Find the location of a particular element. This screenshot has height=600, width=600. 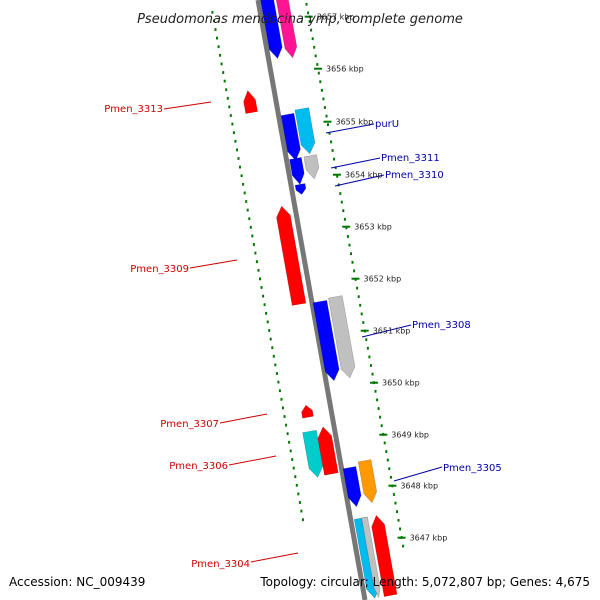

scale-label: 3647 kbp is located at coordinates (429, 538).